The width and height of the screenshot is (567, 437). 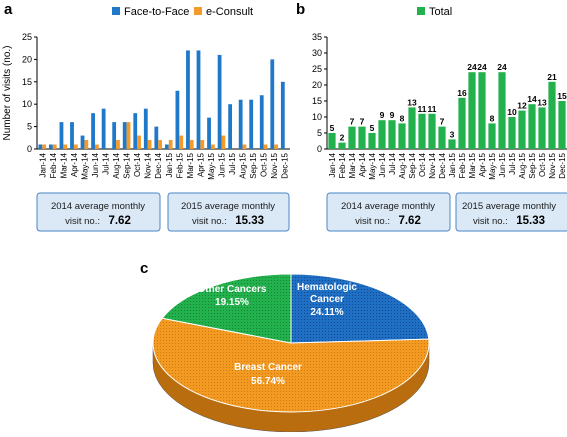 I want to click on data-label: 24, so click(x=482, y=67).